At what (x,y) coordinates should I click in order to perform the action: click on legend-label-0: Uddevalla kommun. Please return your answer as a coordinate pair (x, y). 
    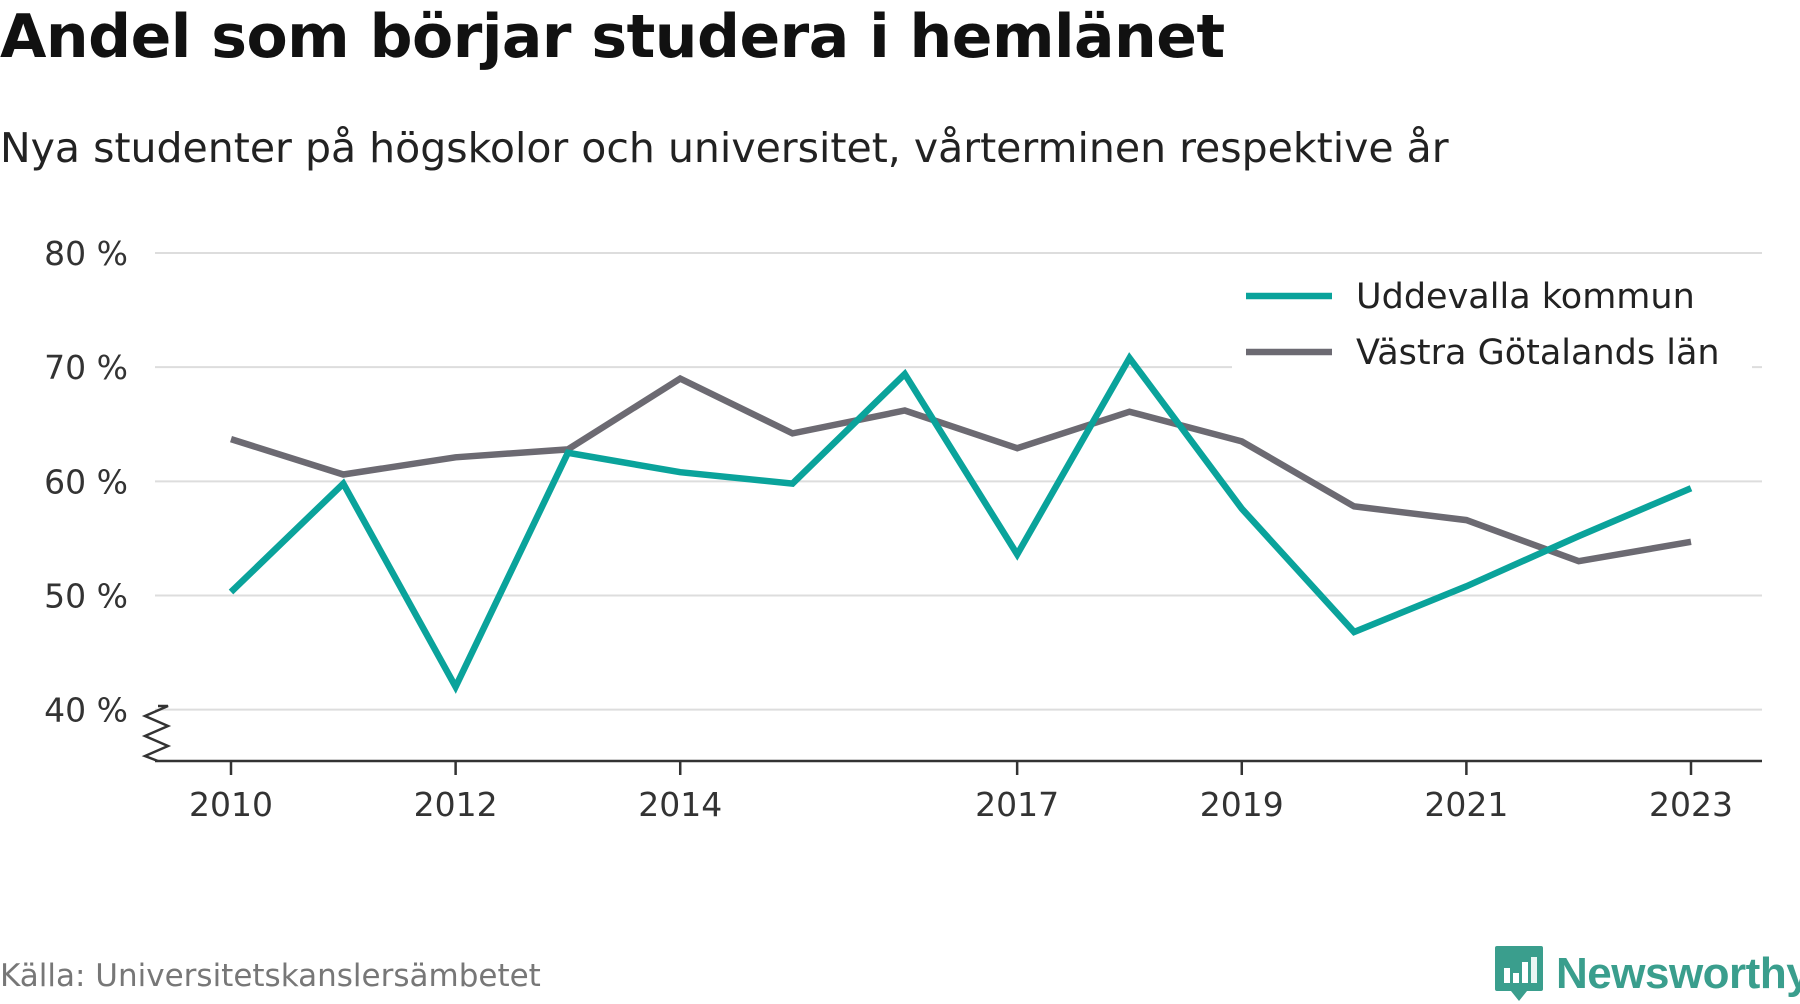
    Looking at the image, I should click on (1525, 297).